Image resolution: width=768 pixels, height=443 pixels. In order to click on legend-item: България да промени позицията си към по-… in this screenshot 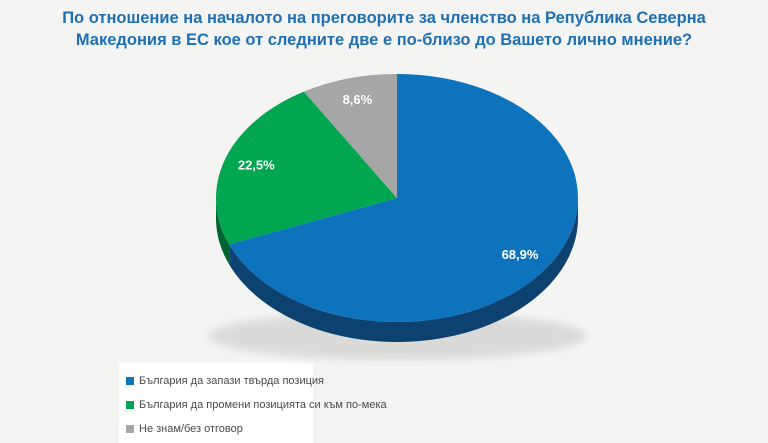, I will do `click(256, 405)`.